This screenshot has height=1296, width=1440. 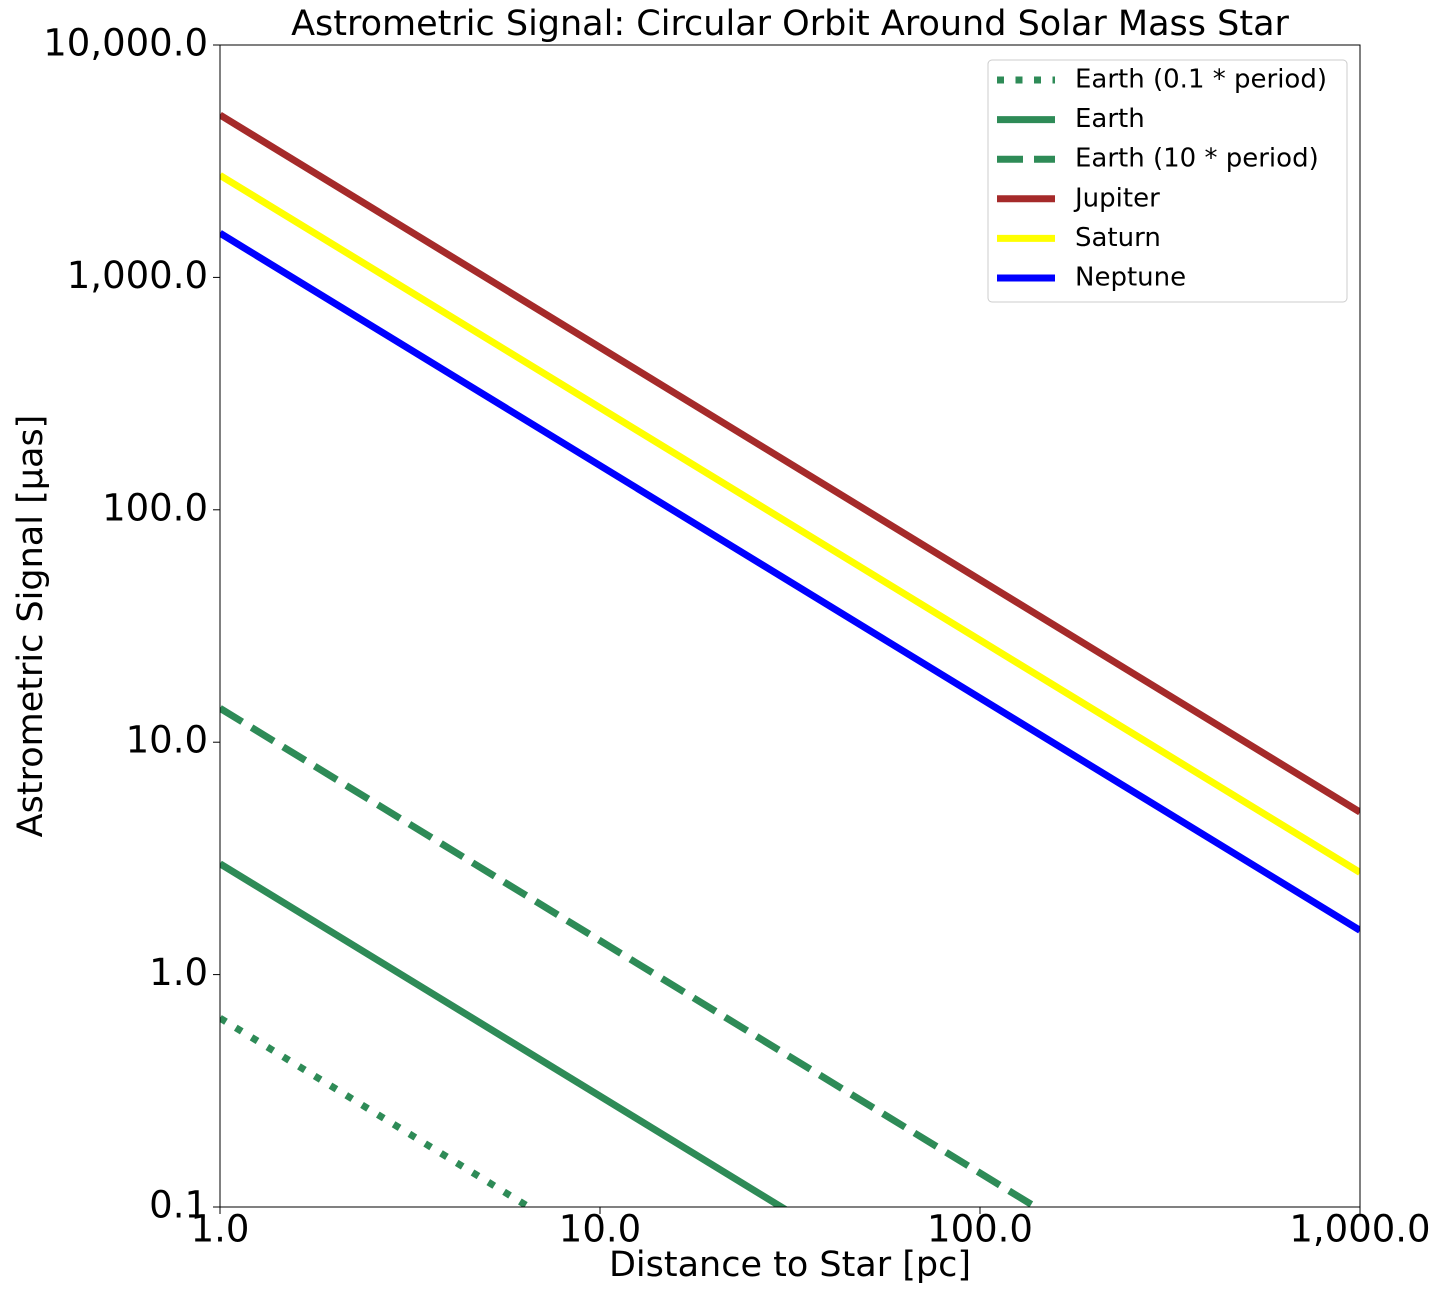 I want to click on legend-label: Earth, so click(x=1110, y=119).